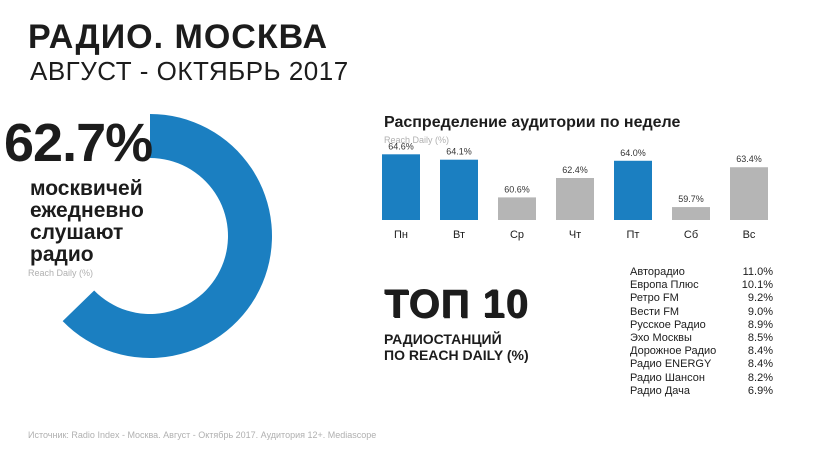 The image size is (815, 458). Describe the element at coordinates (456, 355) in the screenshot. I see `top10-subtitle-2: ПО REACH DAILY (%)` at that location.